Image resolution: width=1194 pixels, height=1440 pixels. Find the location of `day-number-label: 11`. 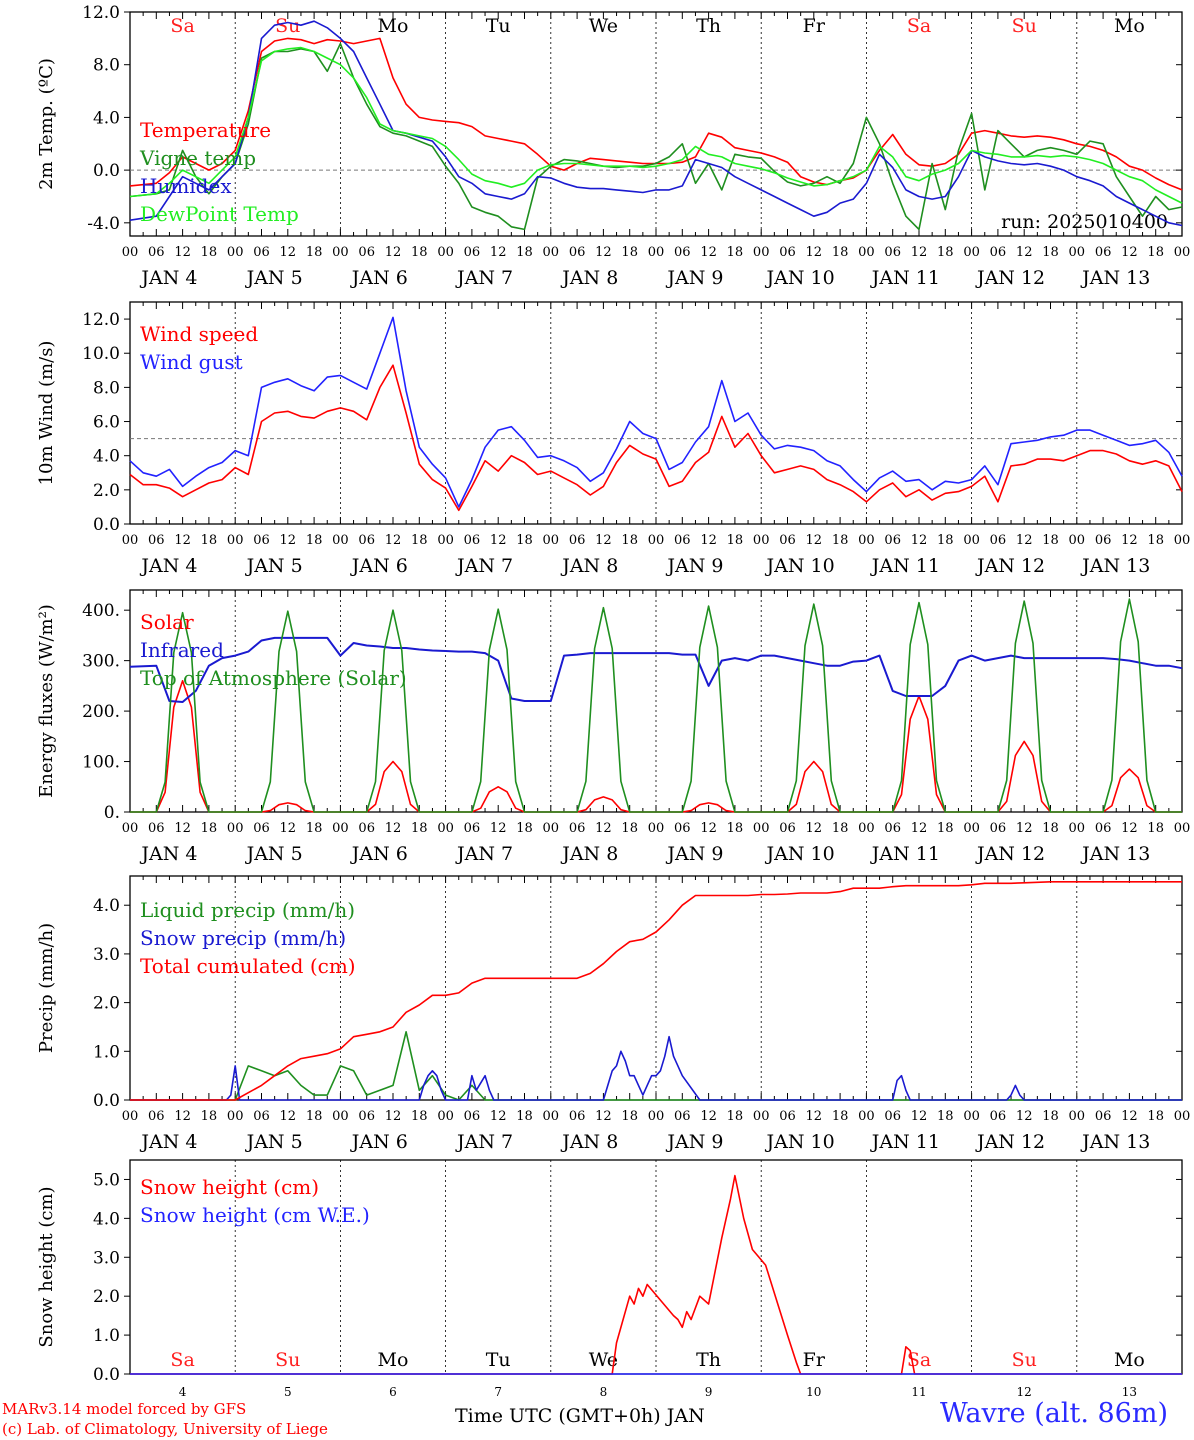

day-number-label: 11 is located at coordinates (918, 1392).